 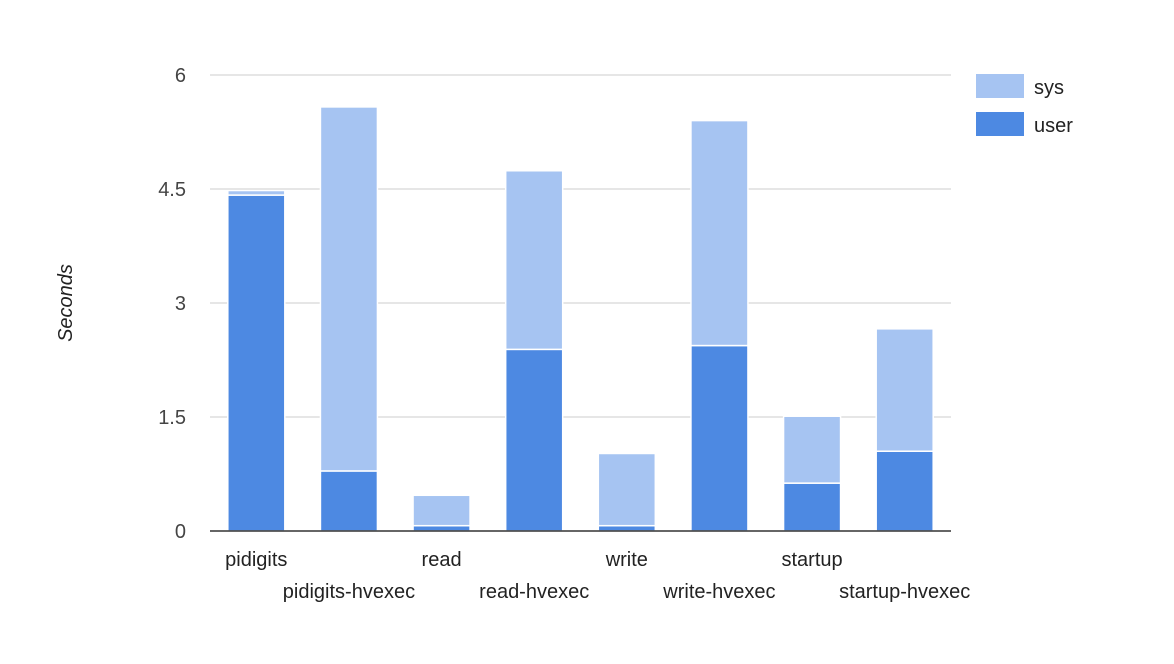 What do you see at coordinates (66, 303) in the screenshot?
I see `y-axis-title: Seconds` at bounding box center [66, 303].